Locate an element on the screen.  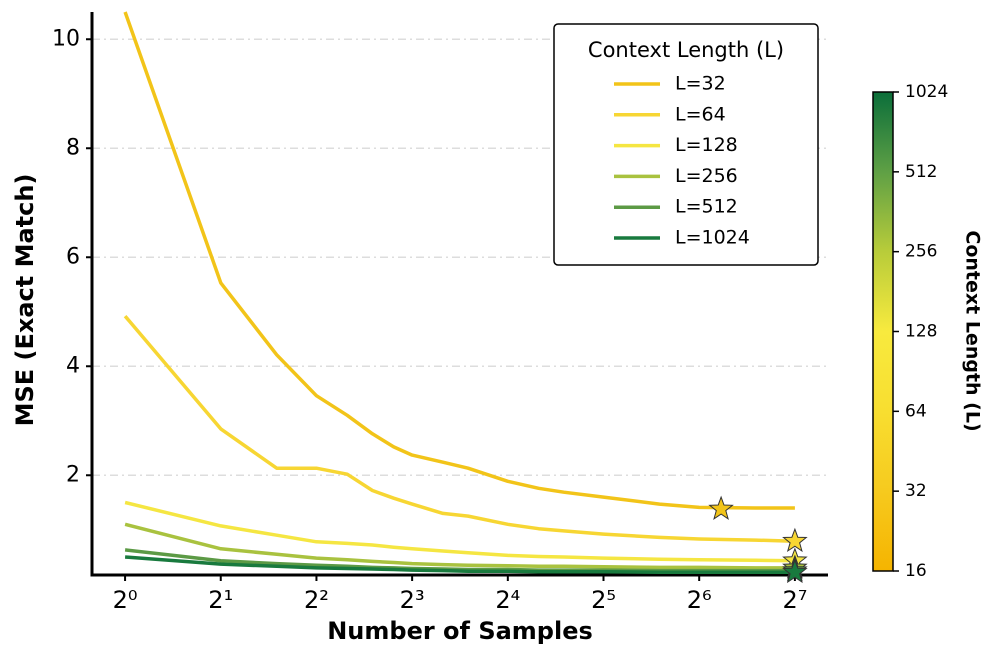
legend-label: L=1024 is located at coordinates (712, 238).